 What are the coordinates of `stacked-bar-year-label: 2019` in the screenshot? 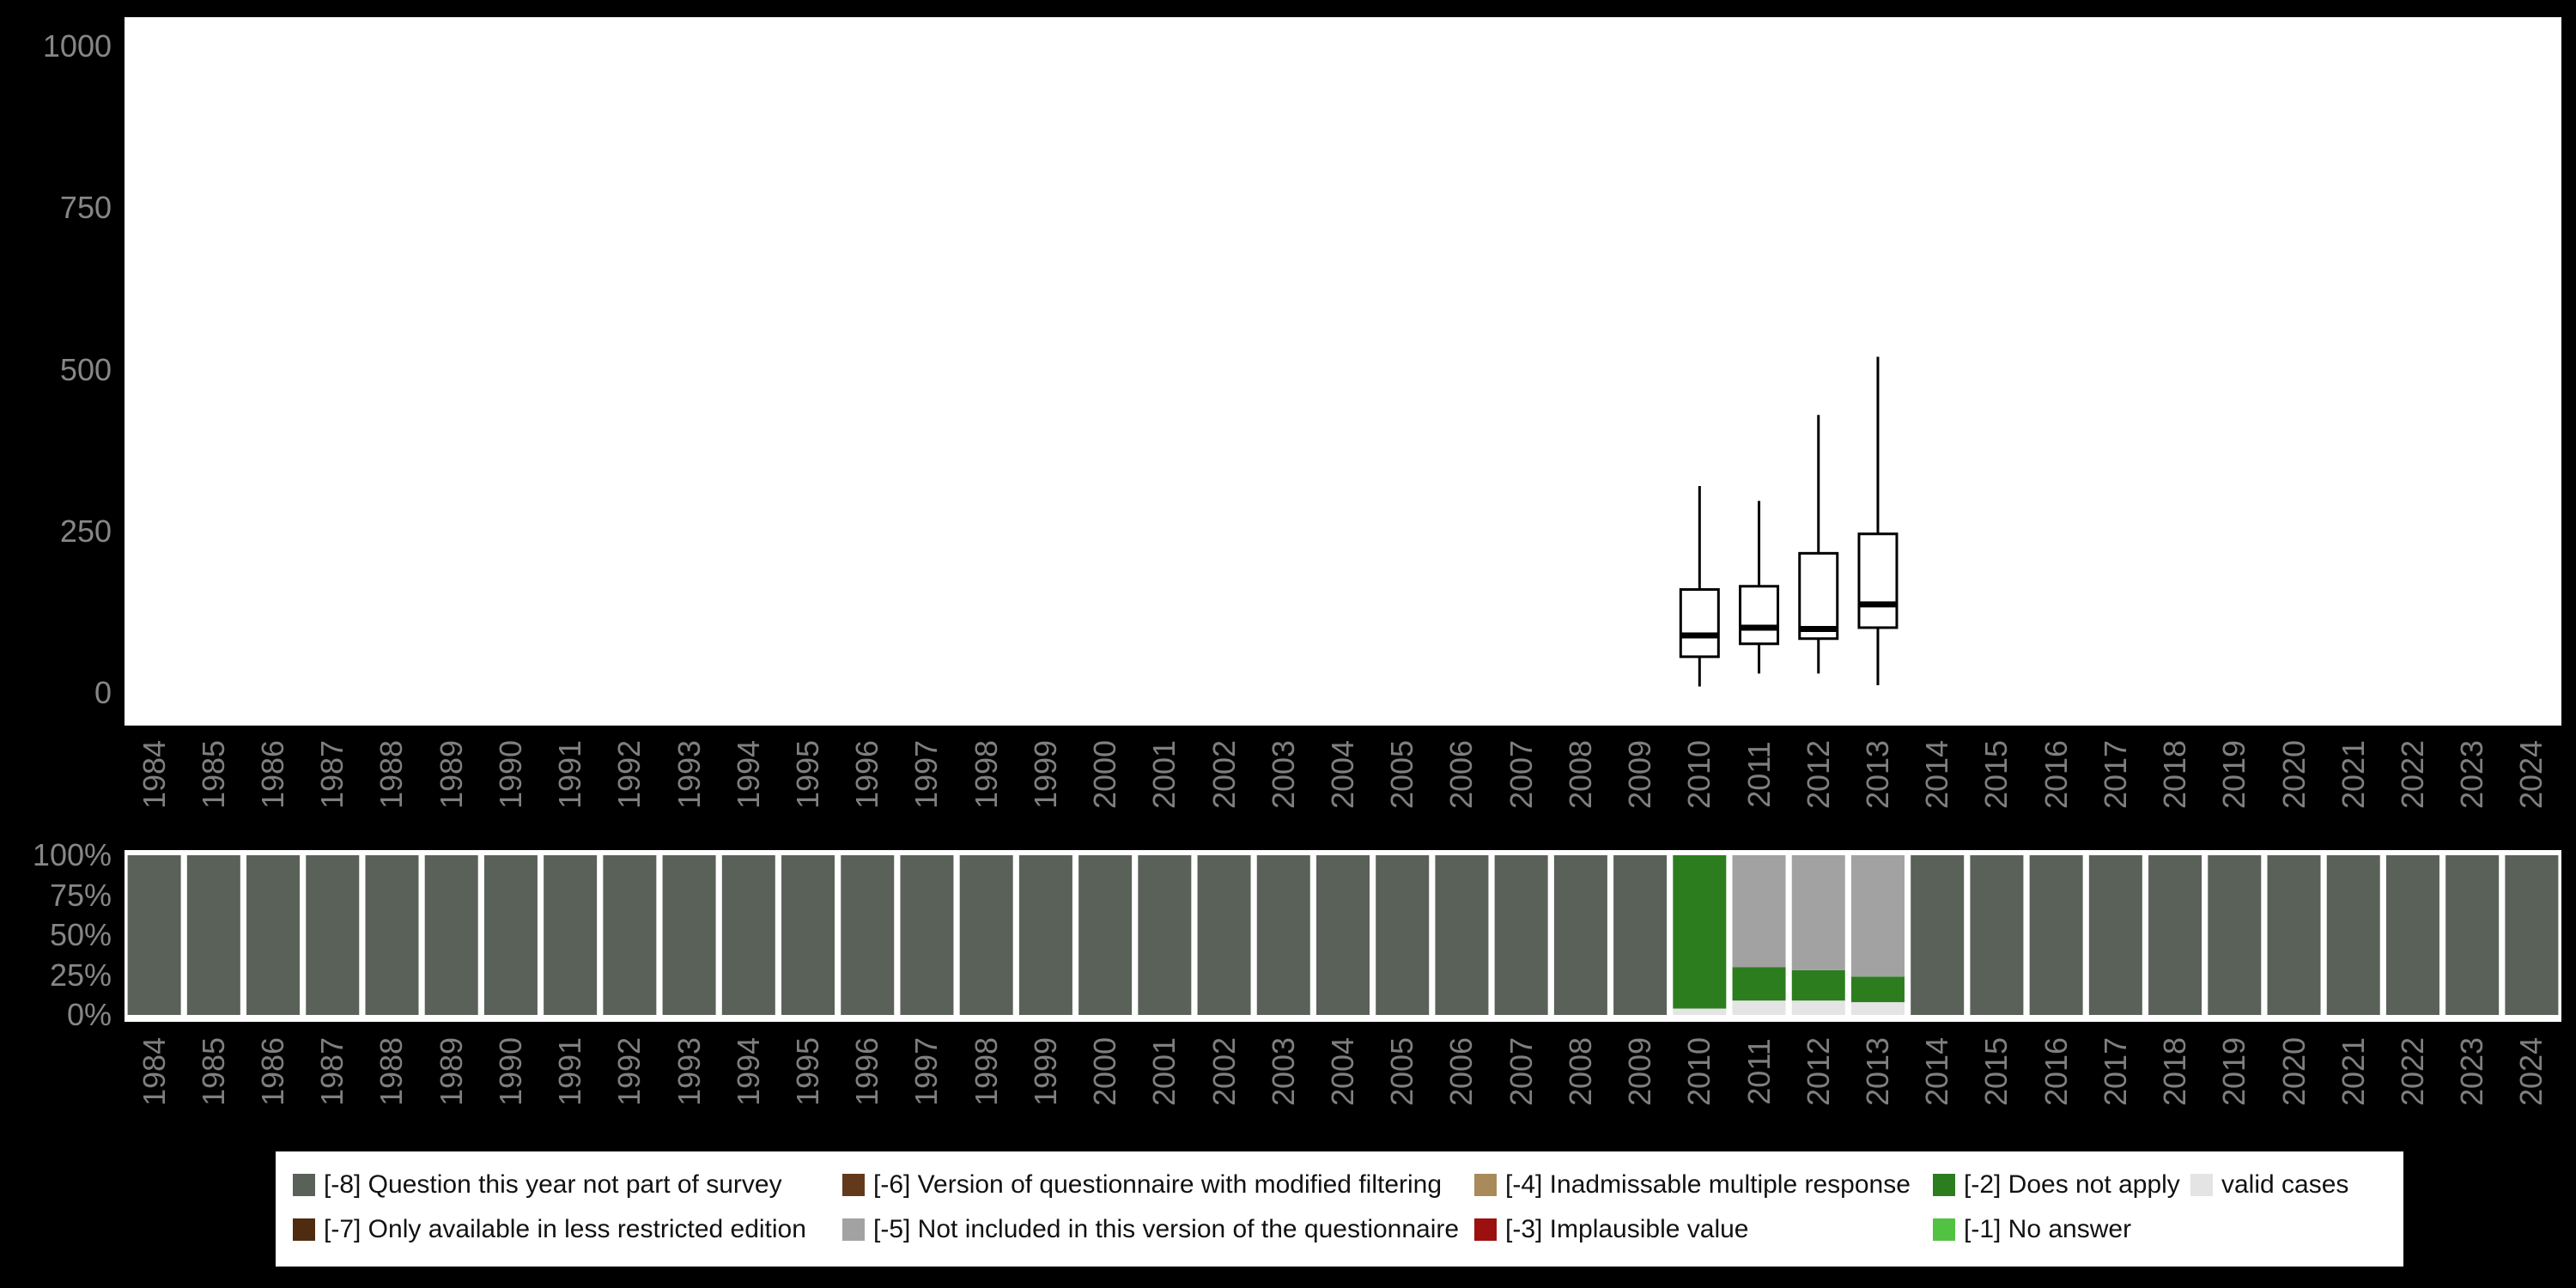 It's located at (2234, 1071).